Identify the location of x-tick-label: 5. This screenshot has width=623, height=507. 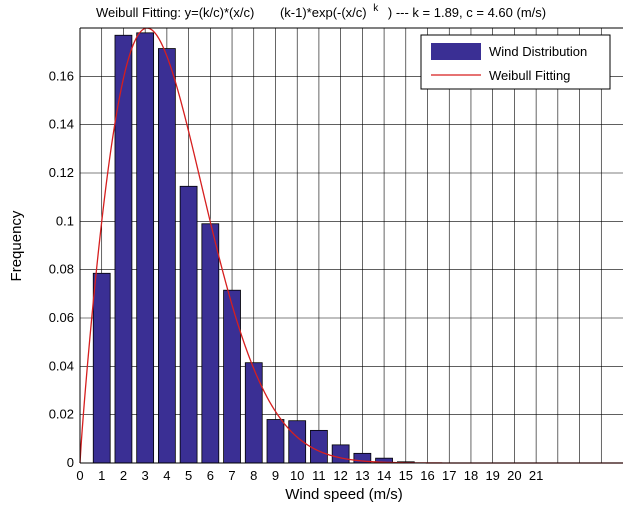
(188, 475).